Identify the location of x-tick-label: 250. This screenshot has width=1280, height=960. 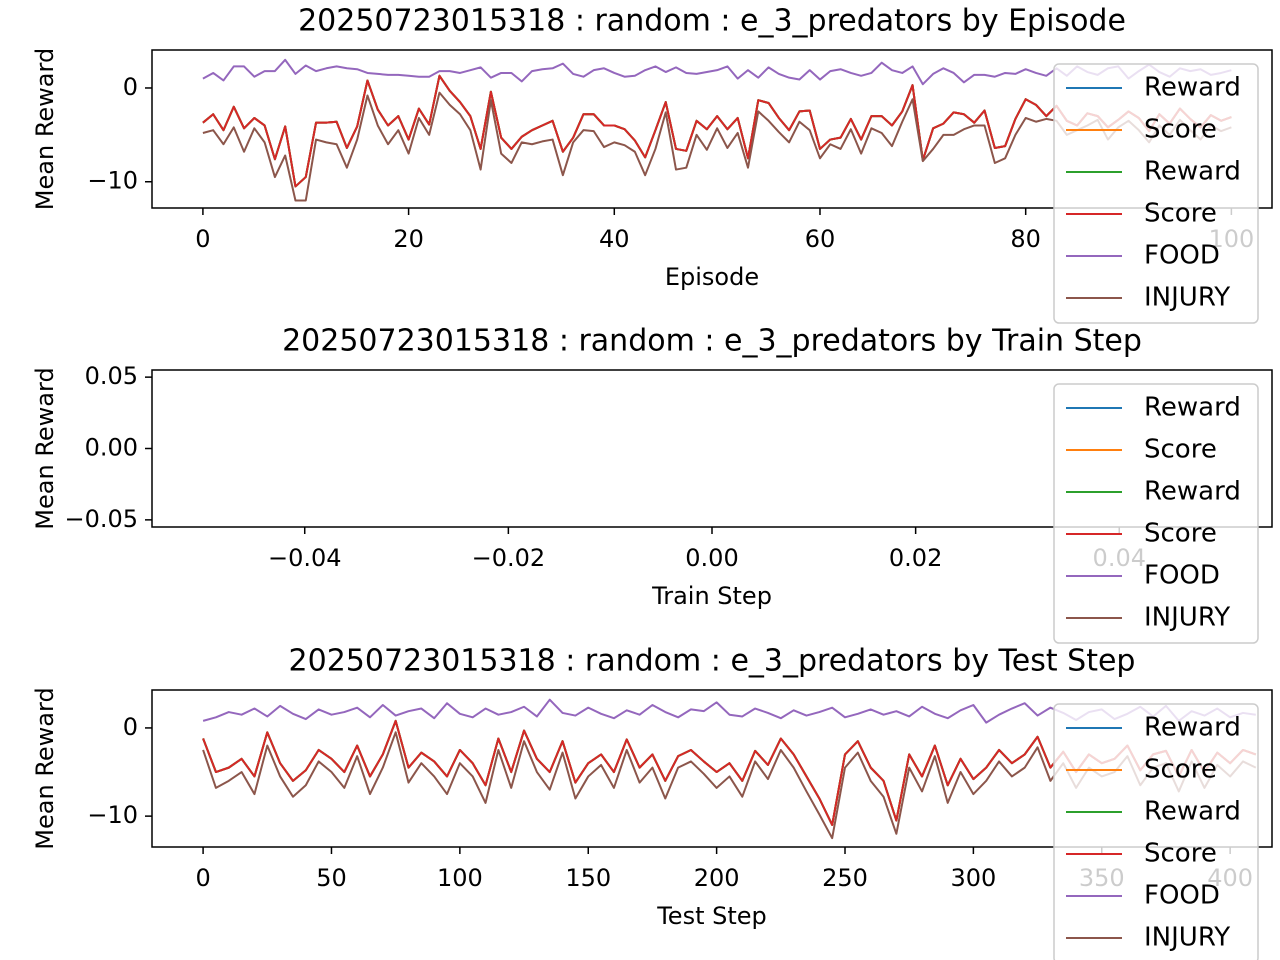
(845, 878).